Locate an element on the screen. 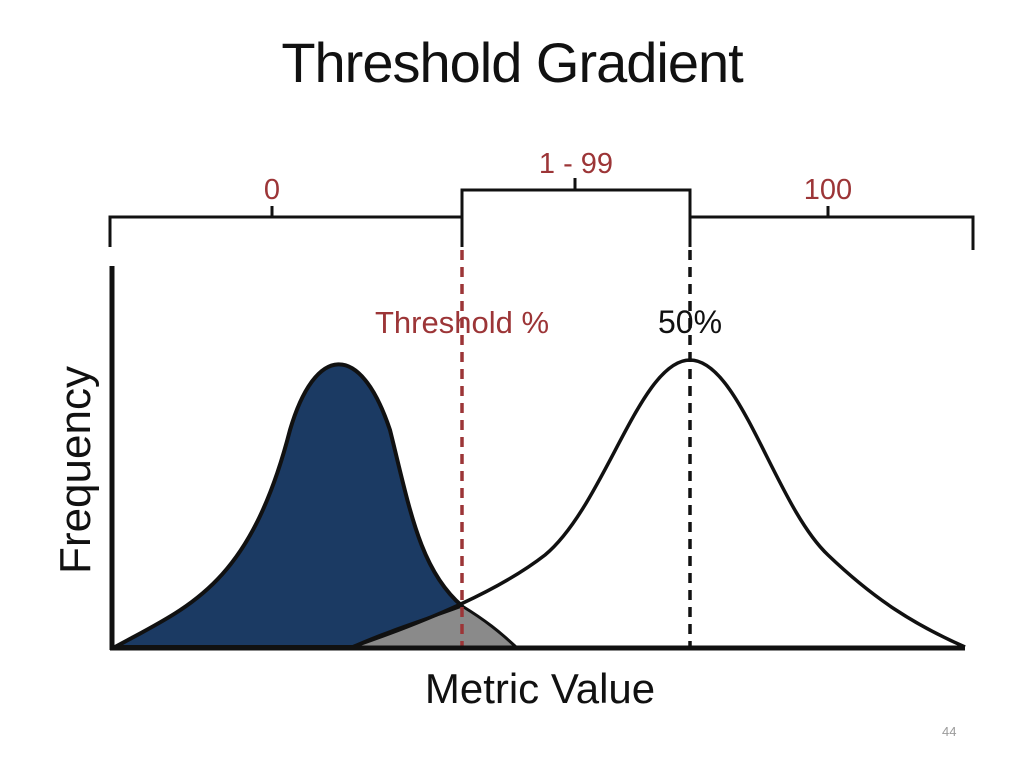  scale-right-label: 100 is located at coordinates (828, 190).